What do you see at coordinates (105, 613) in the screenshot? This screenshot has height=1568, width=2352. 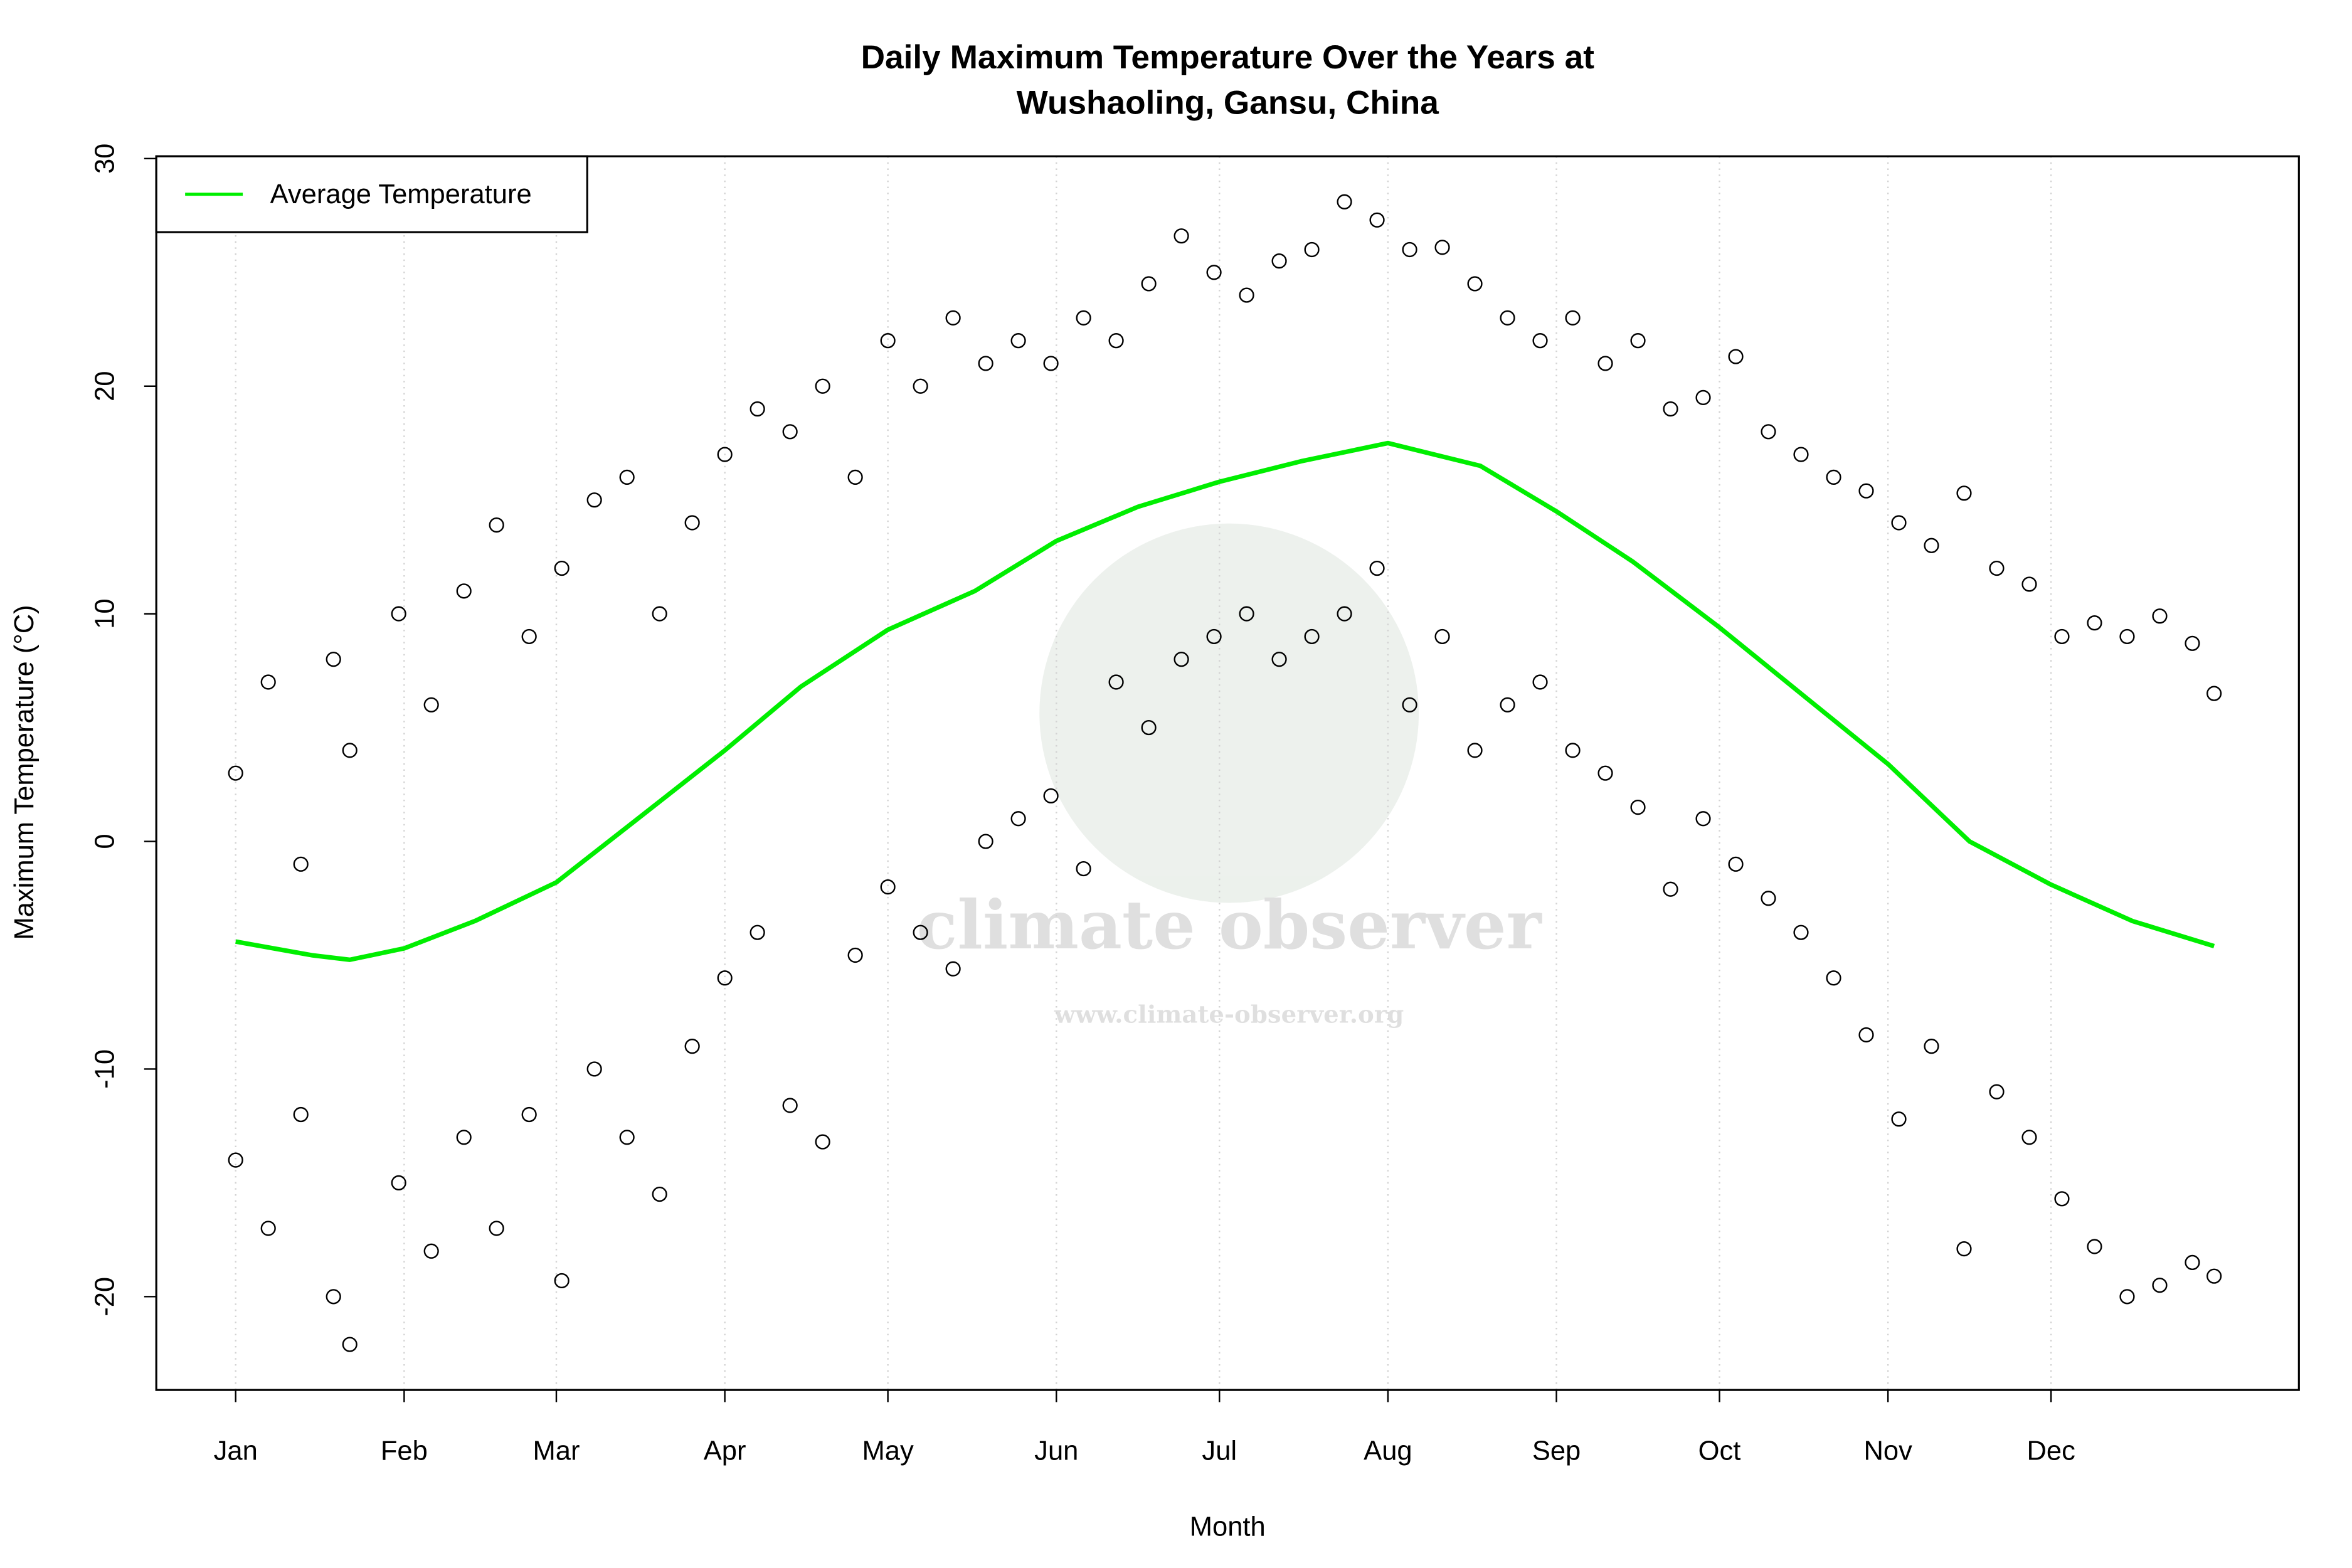 I see `y-tick-label: 10` at bounding box center [105, 613].